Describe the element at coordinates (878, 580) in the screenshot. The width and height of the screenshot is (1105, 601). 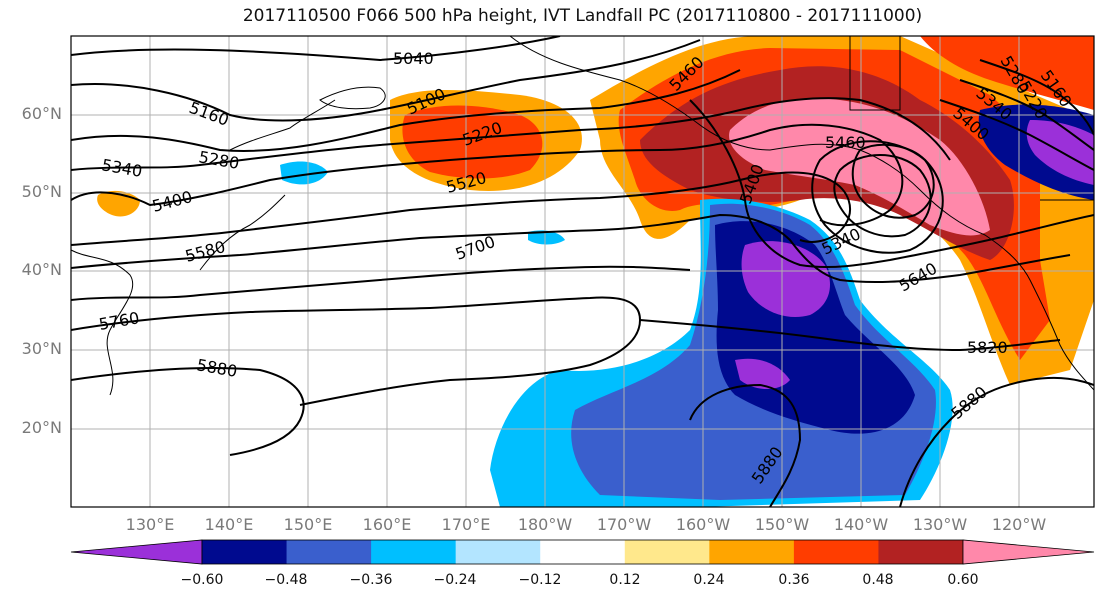
I see `colorbar-tick: 0.48` at that location.